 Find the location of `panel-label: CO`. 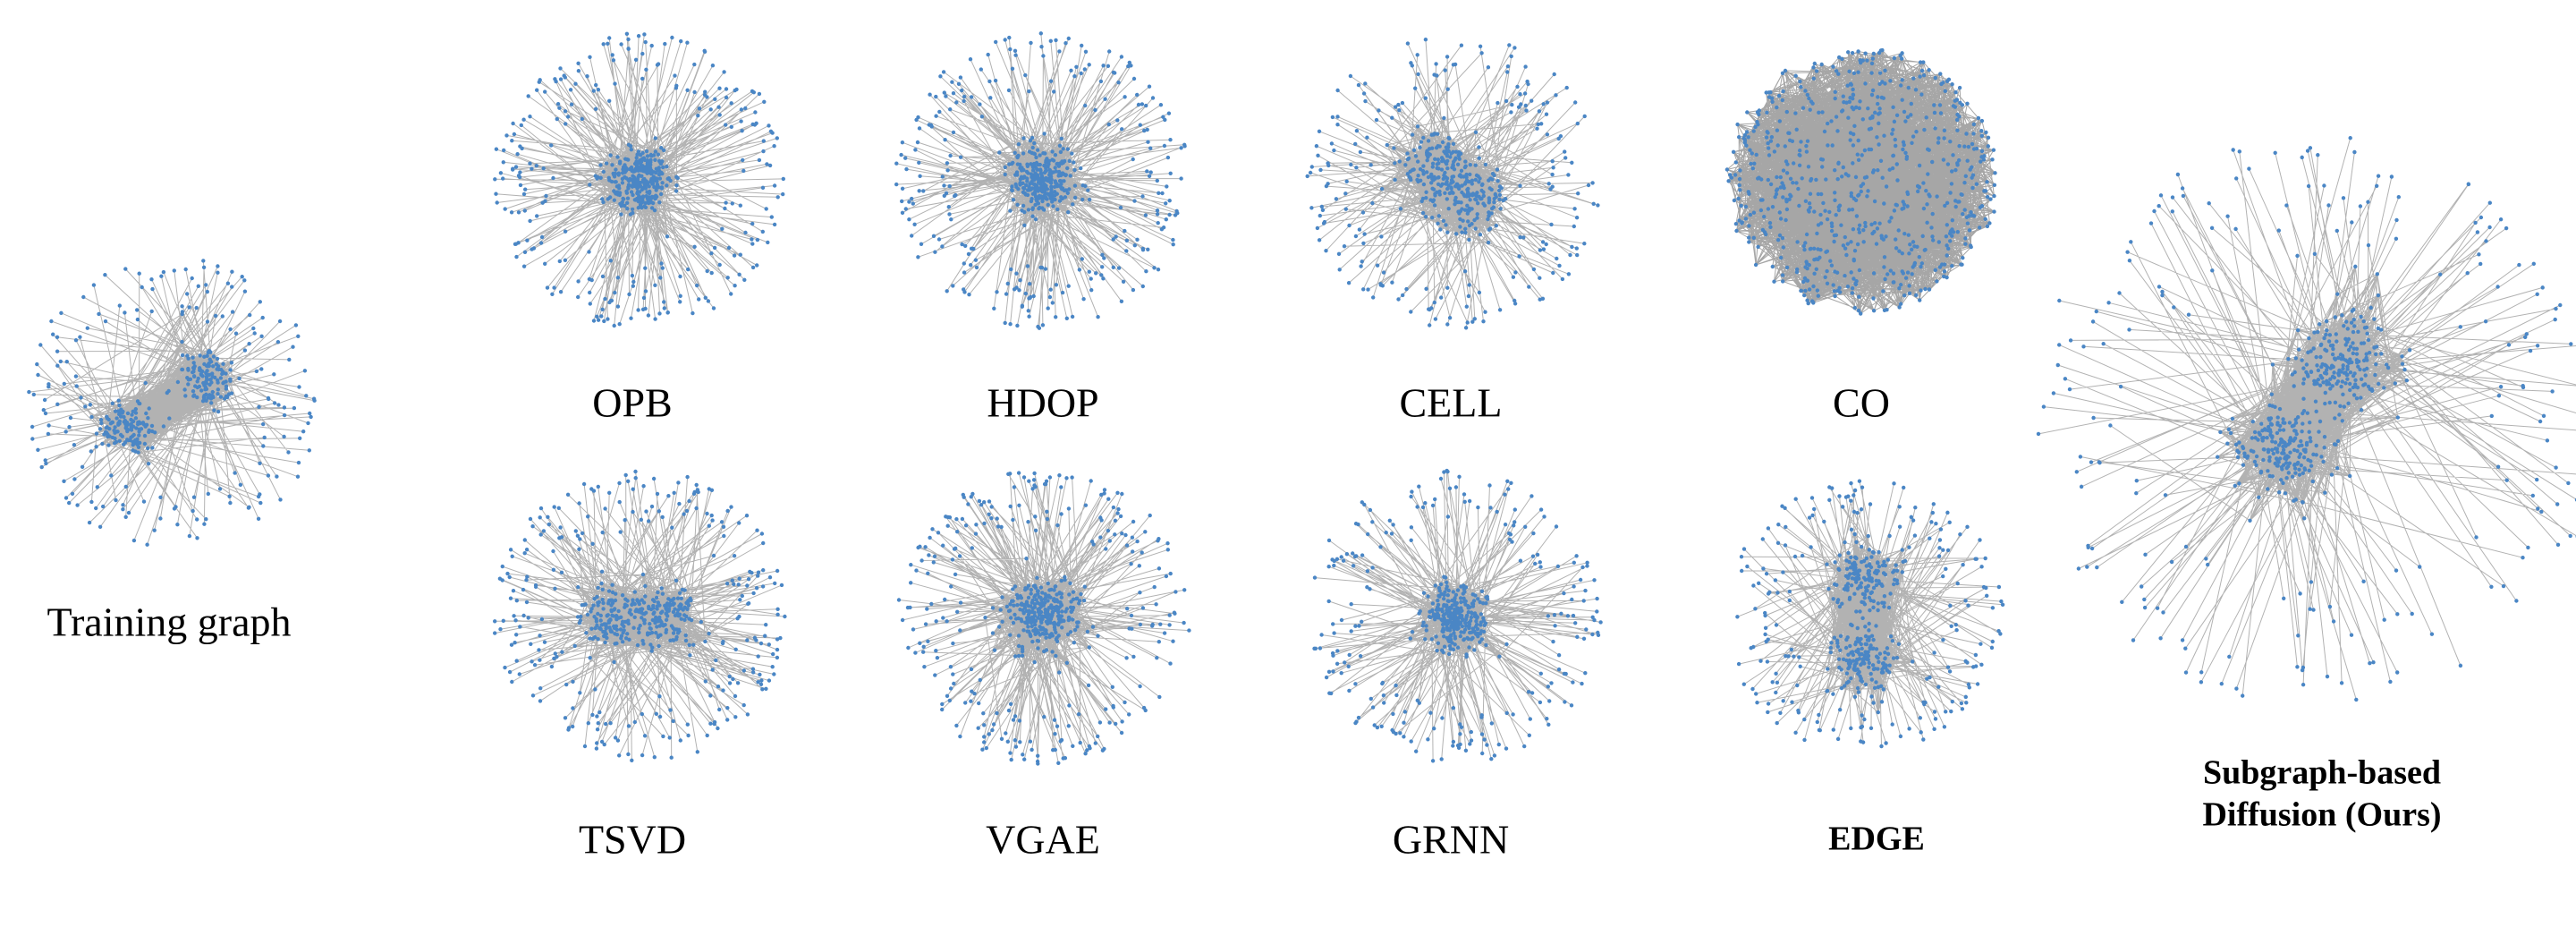

panel-label: CO is located at coordinates (1861, 403).